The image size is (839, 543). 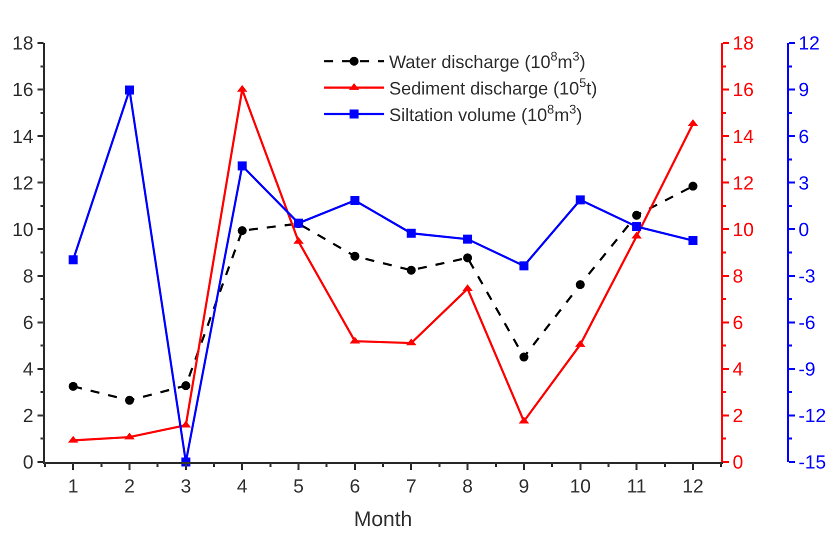 I want to click on x-tick-label: 8, so click(x=467, y=487).